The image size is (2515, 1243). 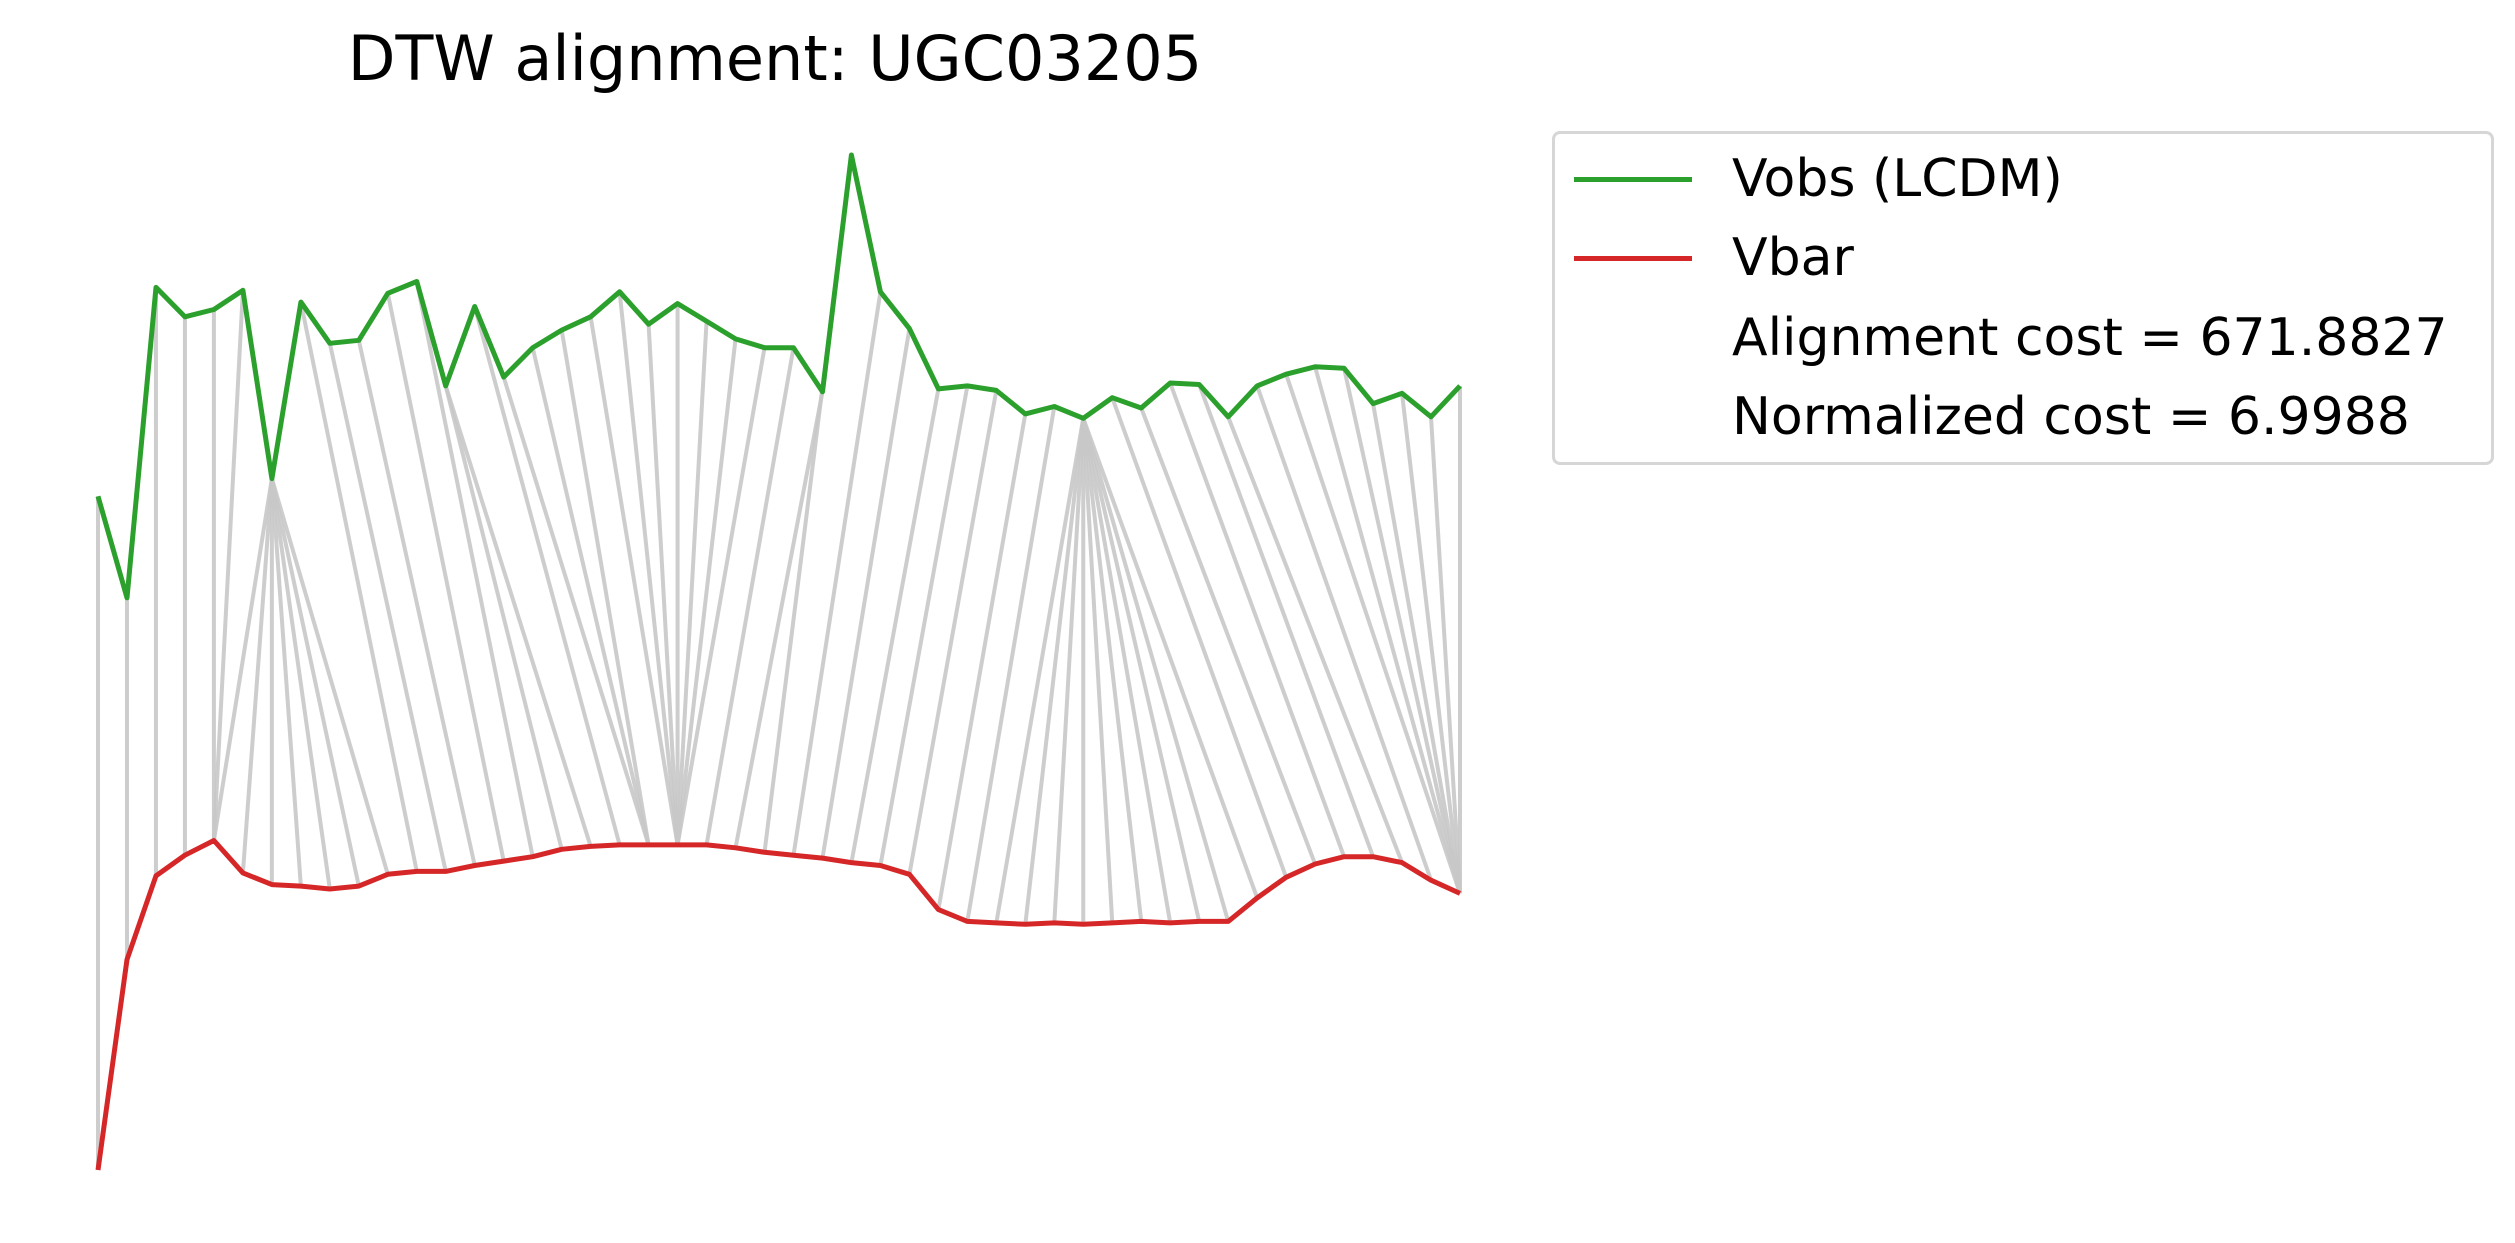 I want to click on legend-alignment-cost: Alignment cost = 671.8827, so click(x=2090, y=338).